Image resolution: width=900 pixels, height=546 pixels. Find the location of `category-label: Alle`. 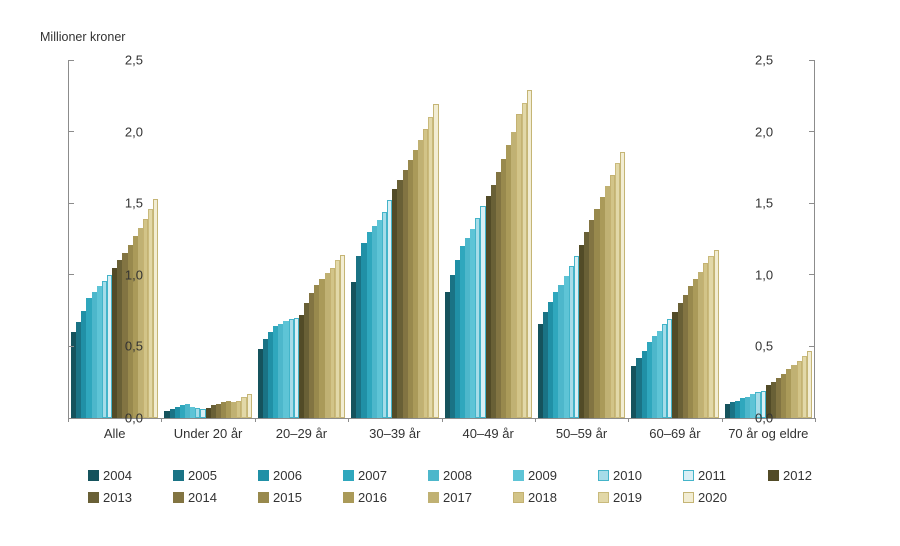

category-label: Alle is located at coordinates (114, 433).